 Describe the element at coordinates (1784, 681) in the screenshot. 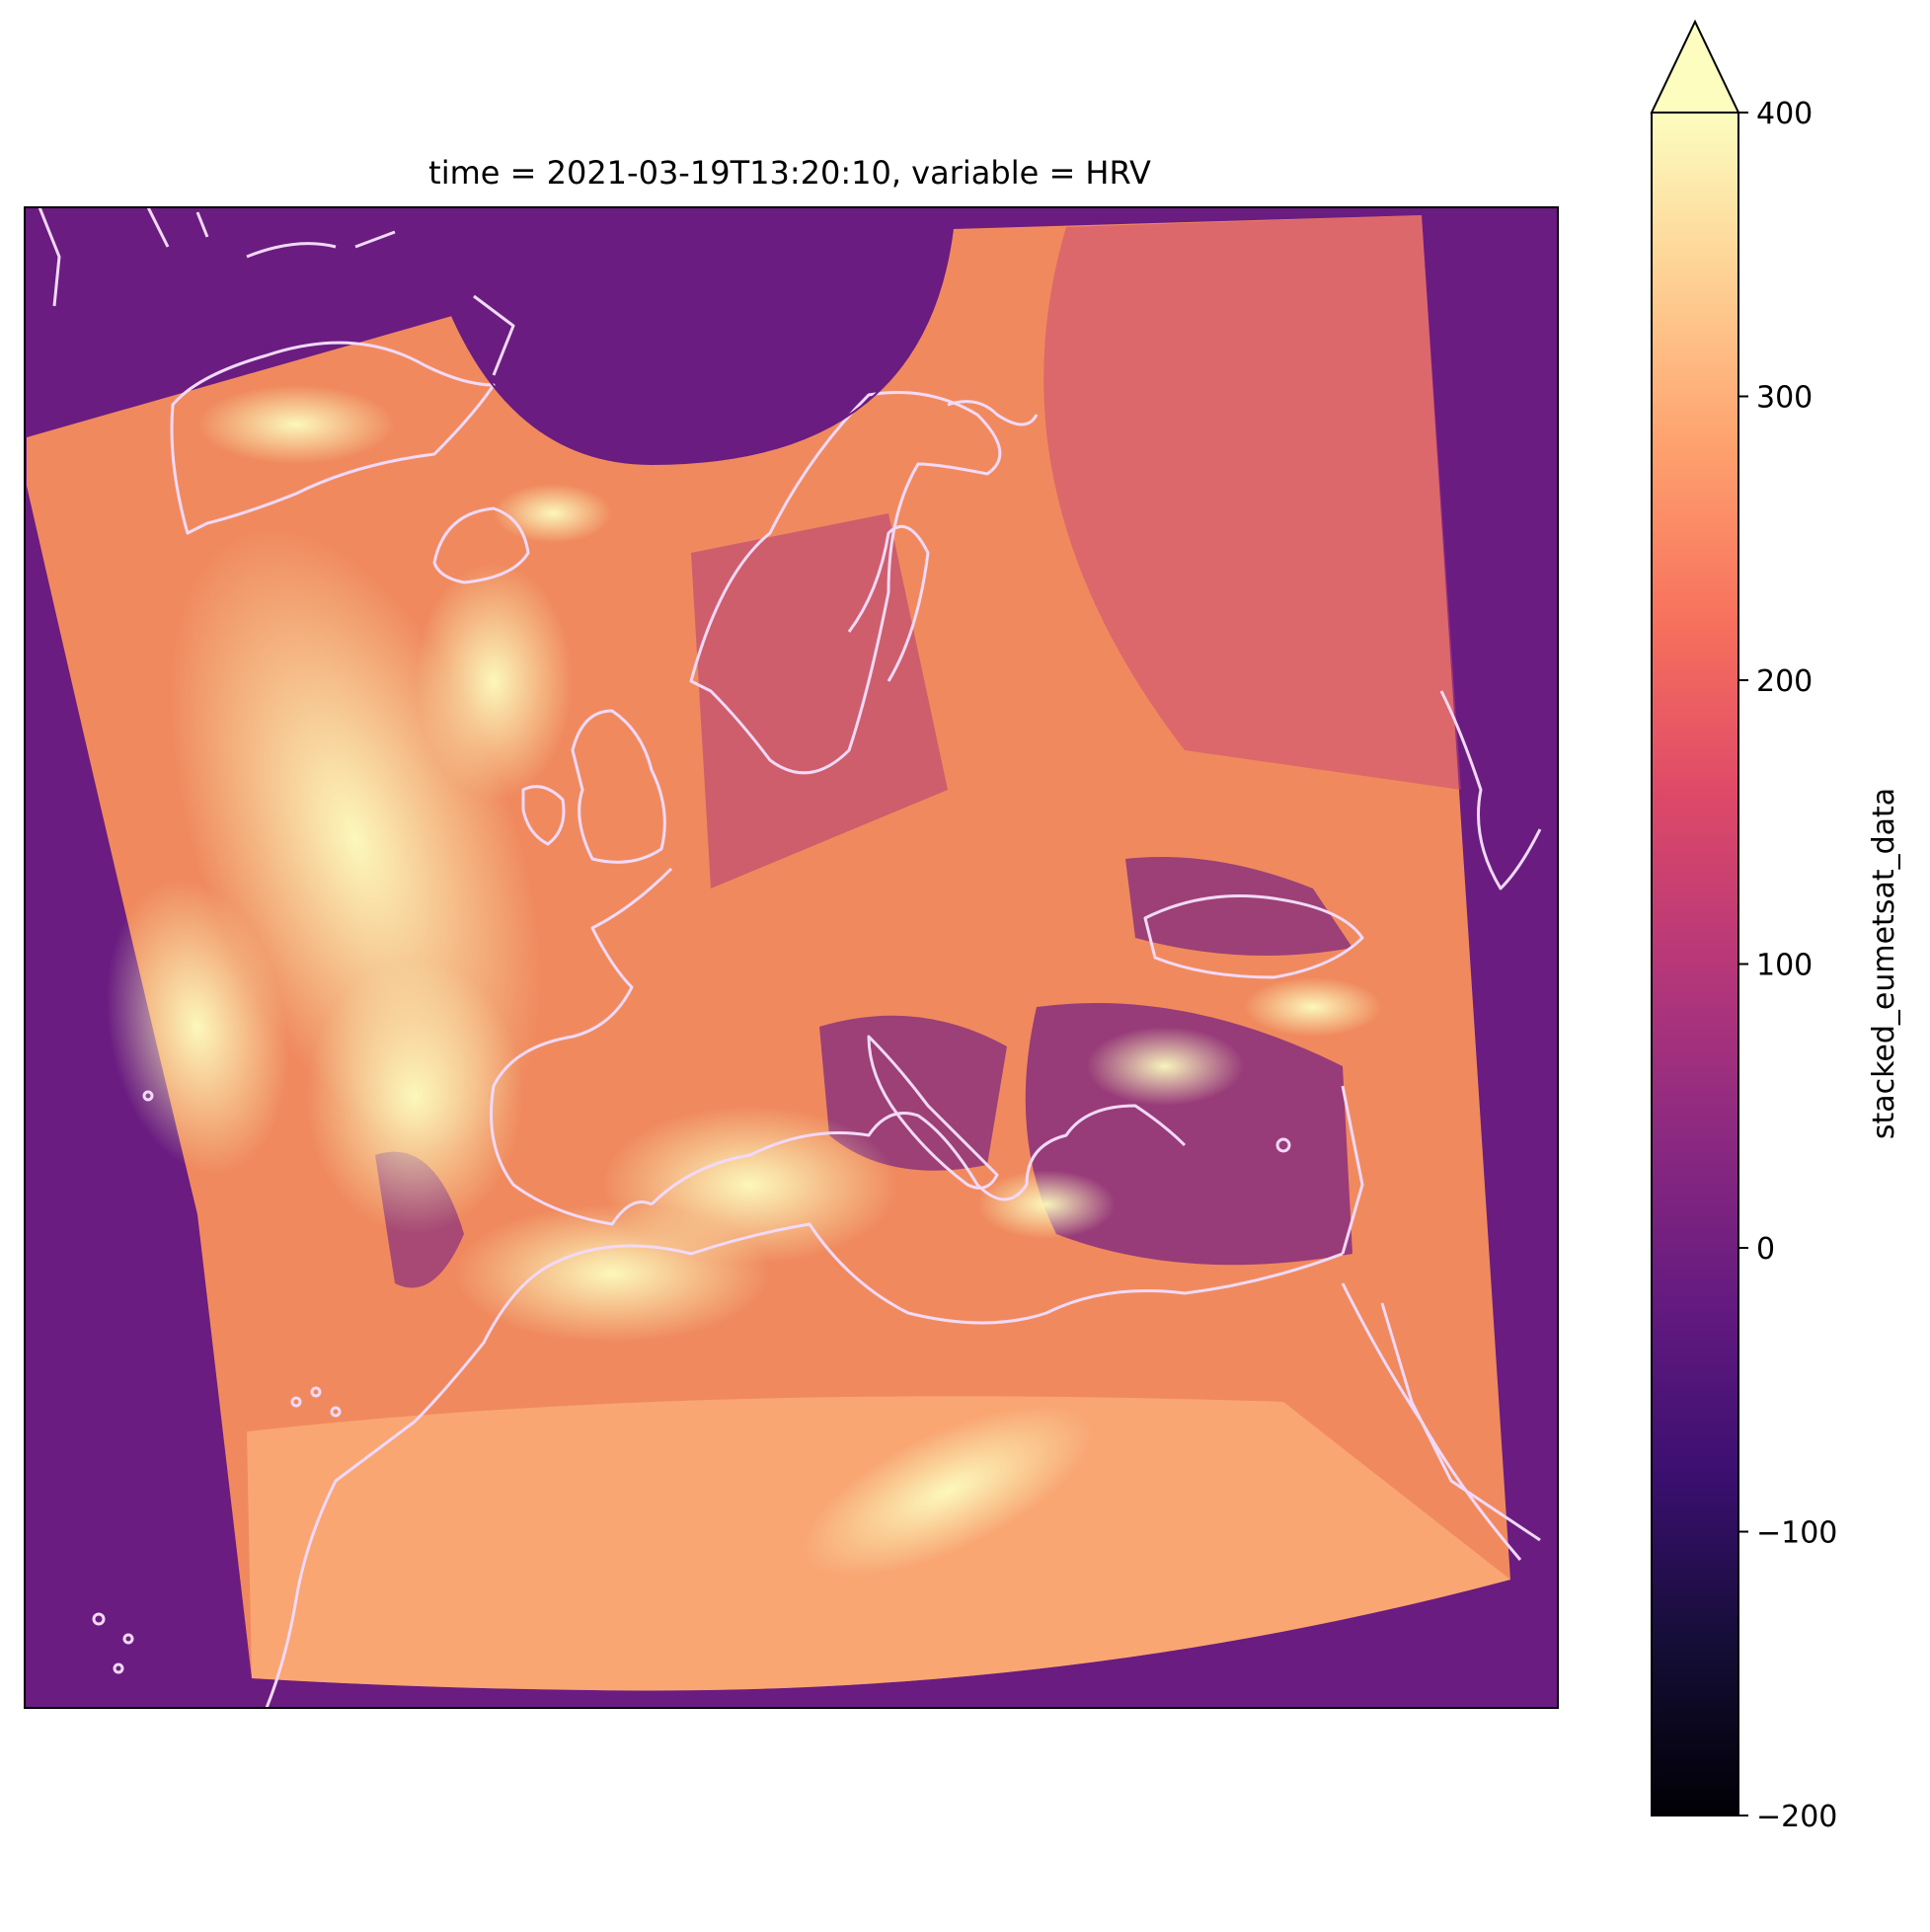

I see `colorbar-tick-label: 200` at that location.